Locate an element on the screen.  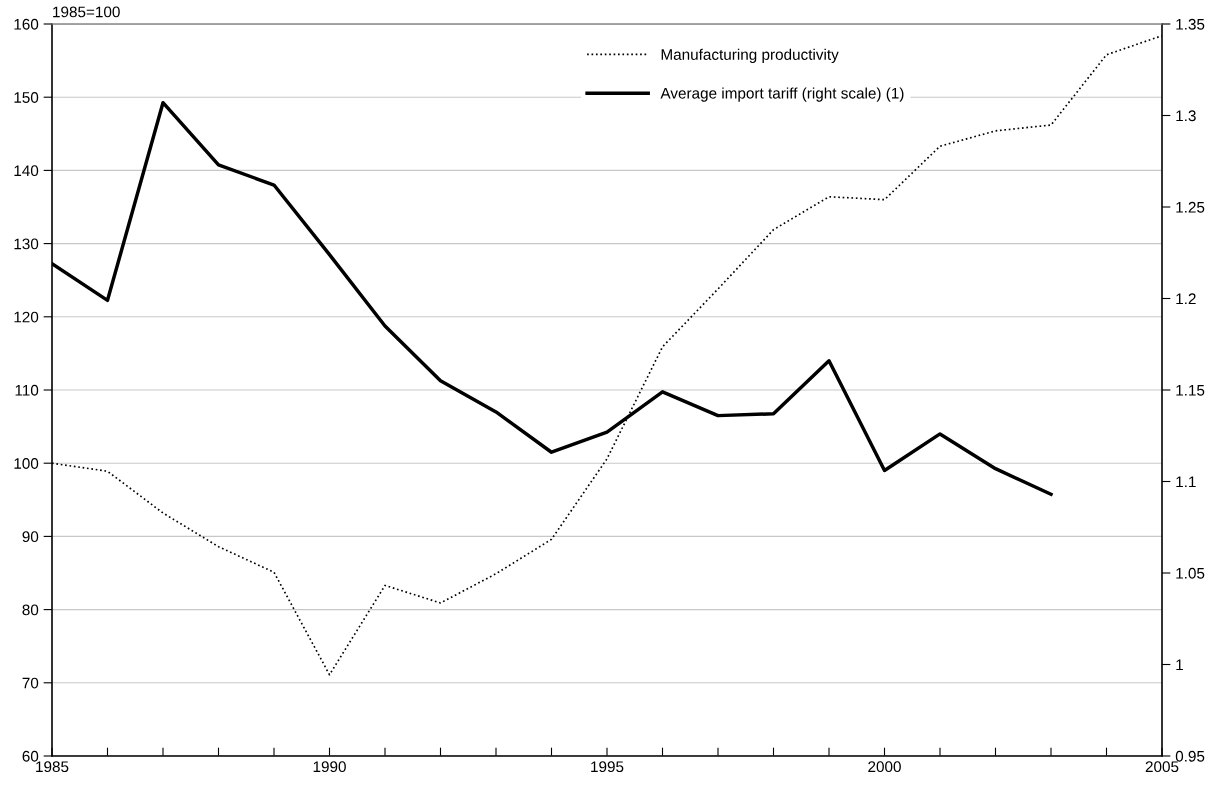
y2-tick-label: 1.15 is located at coordinates (1190, 390).